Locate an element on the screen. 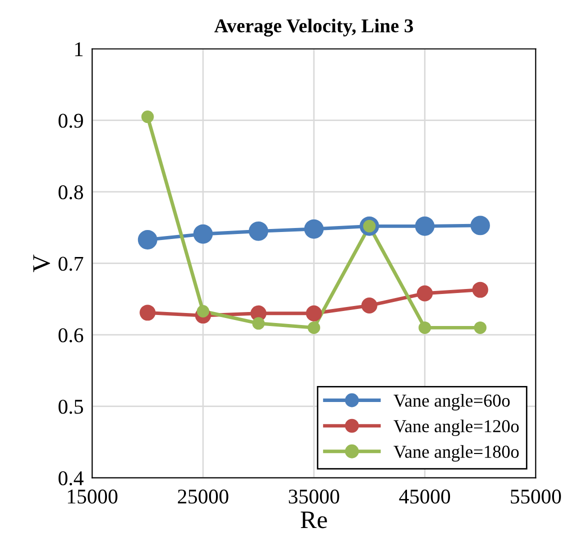  x-tick-label: 45000 is located at coordinates (424, 497).